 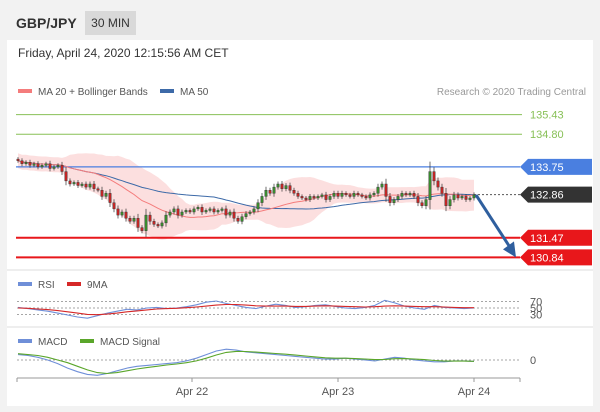 I want to click on currency-pair: GBP/JPY, so click(x=46, y=23).